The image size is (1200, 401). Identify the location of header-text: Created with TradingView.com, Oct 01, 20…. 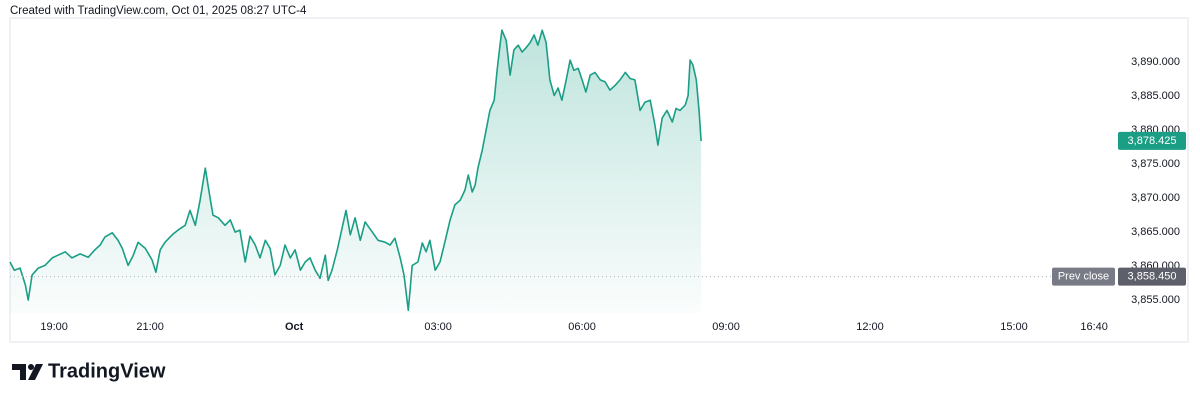
(158, 11).